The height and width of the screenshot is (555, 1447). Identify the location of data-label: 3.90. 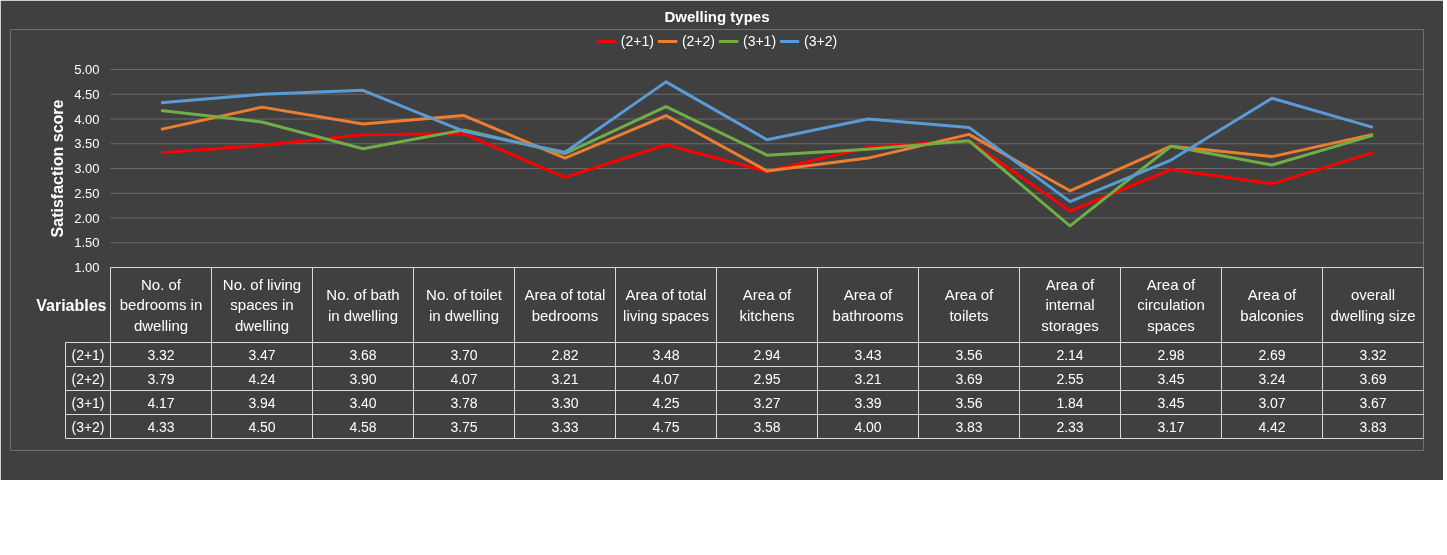
(363, 378).